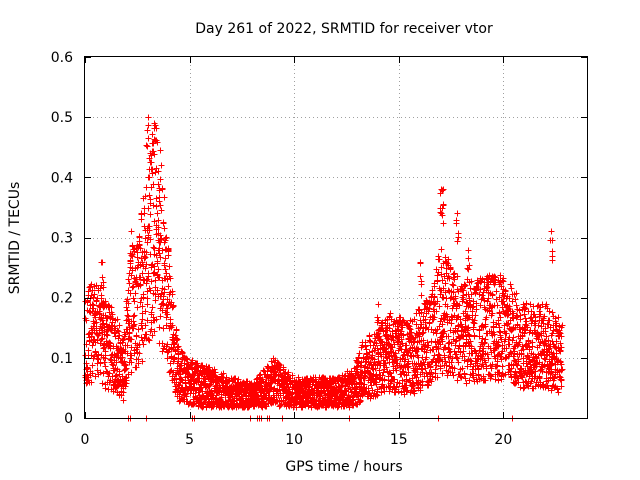  I want to click on y-tick-label: 0.3, so click(62, 239).